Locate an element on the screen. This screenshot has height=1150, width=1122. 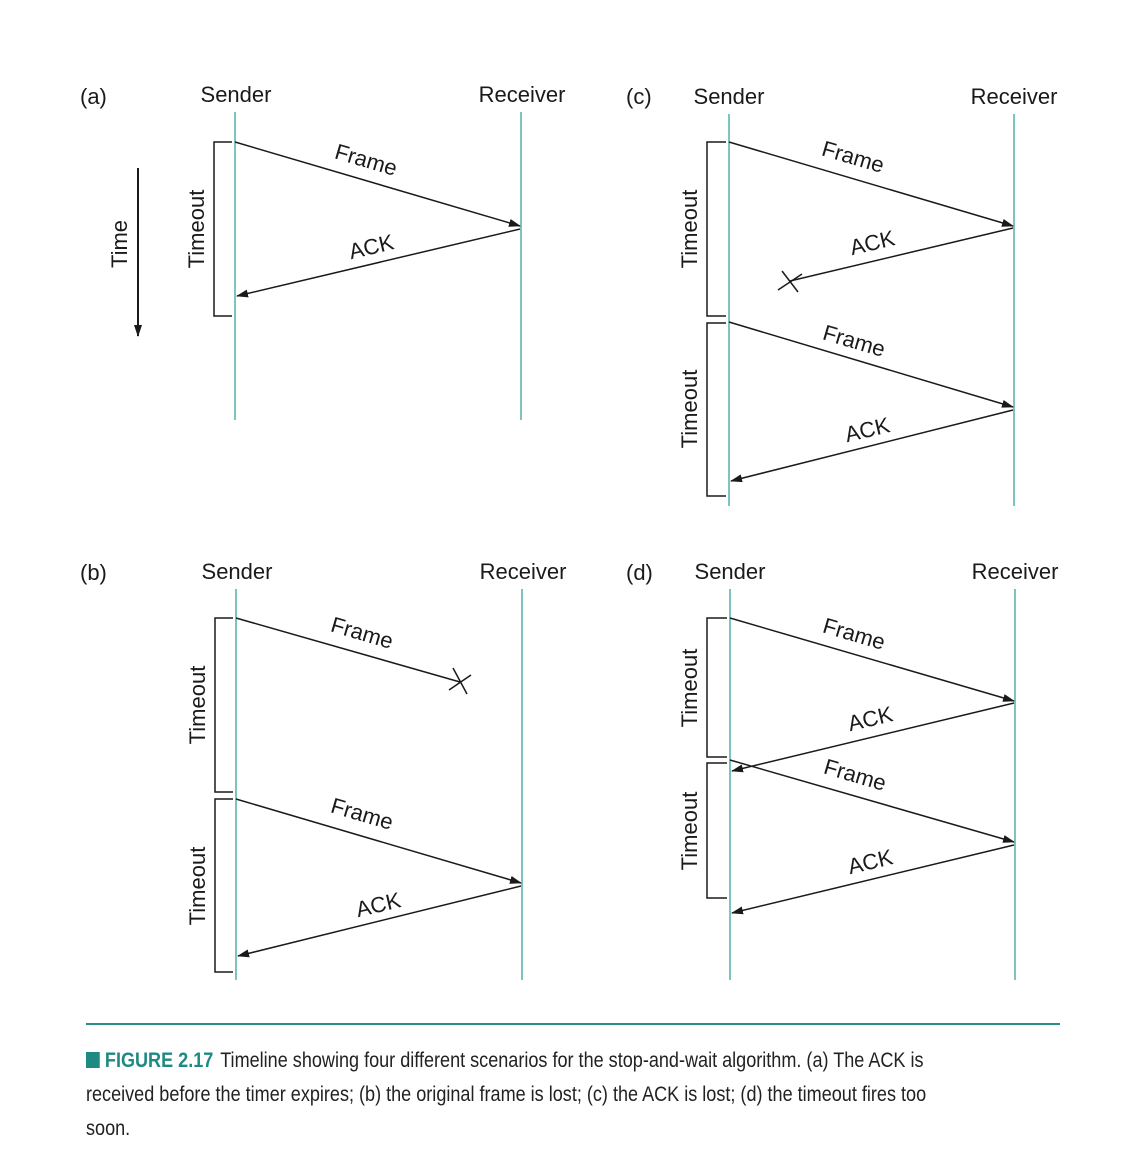
panel-d-tag: (d) is located at coordinates (639, 572).